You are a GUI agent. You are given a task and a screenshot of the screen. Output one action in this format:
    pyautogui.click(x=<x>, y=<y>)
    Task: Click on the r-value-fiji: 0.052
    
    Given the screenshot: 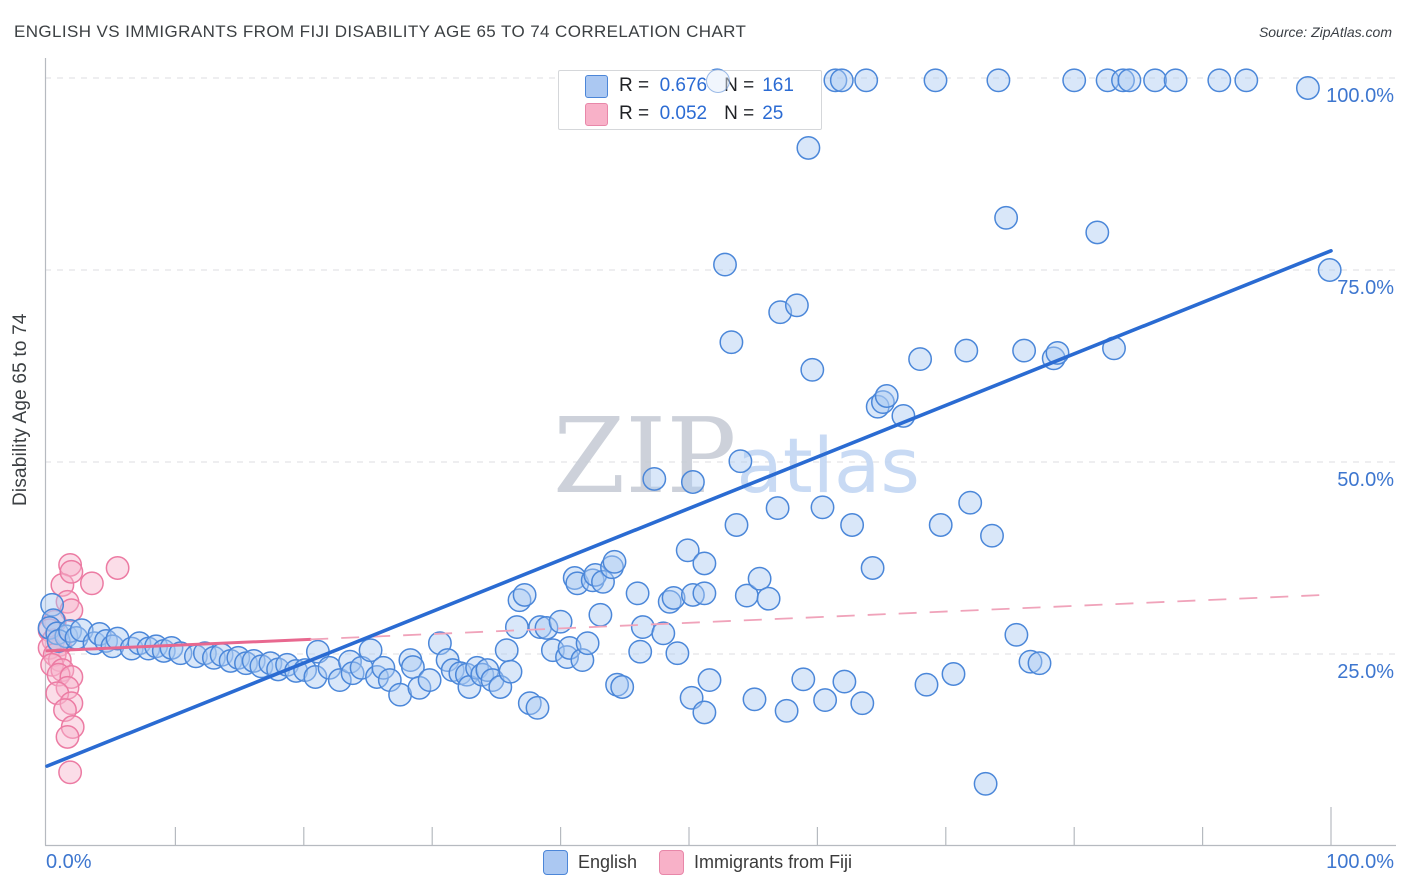 What is the action you would take?
    pyautogui.click(x=683, y=113)
    